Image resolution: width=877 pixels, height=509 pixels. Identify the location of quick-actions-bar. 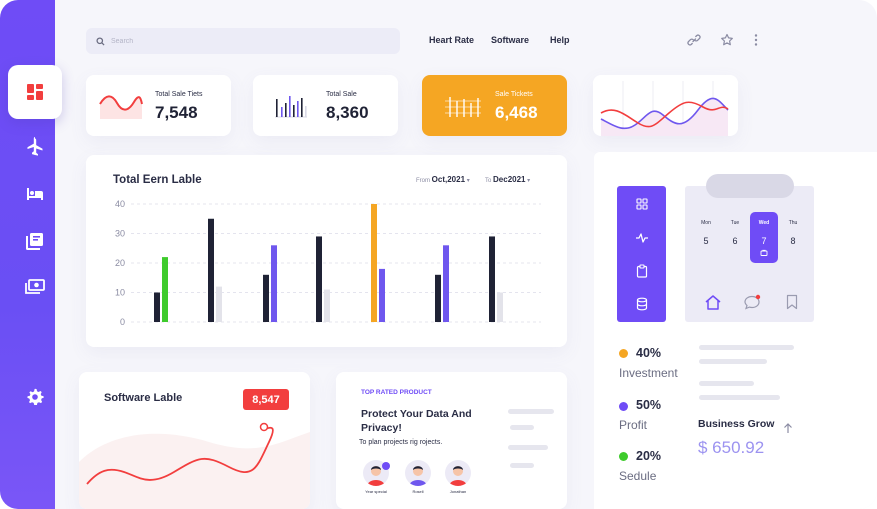
(641, 254).